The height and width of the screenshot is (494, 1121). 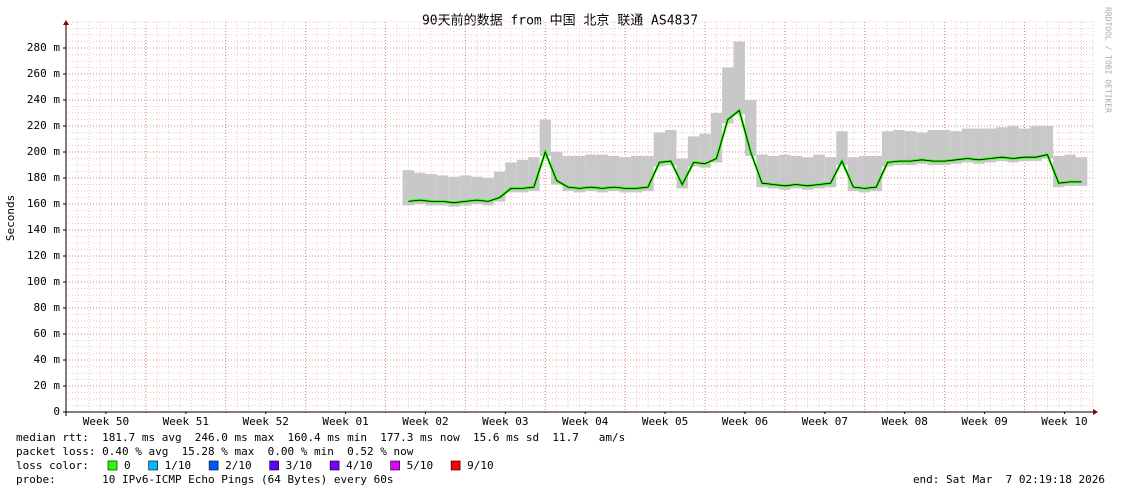 What do you see at coordinates (359, 465) in the screenshot?
I see `loss-name: 4/10` at bounding box center [359, 465].